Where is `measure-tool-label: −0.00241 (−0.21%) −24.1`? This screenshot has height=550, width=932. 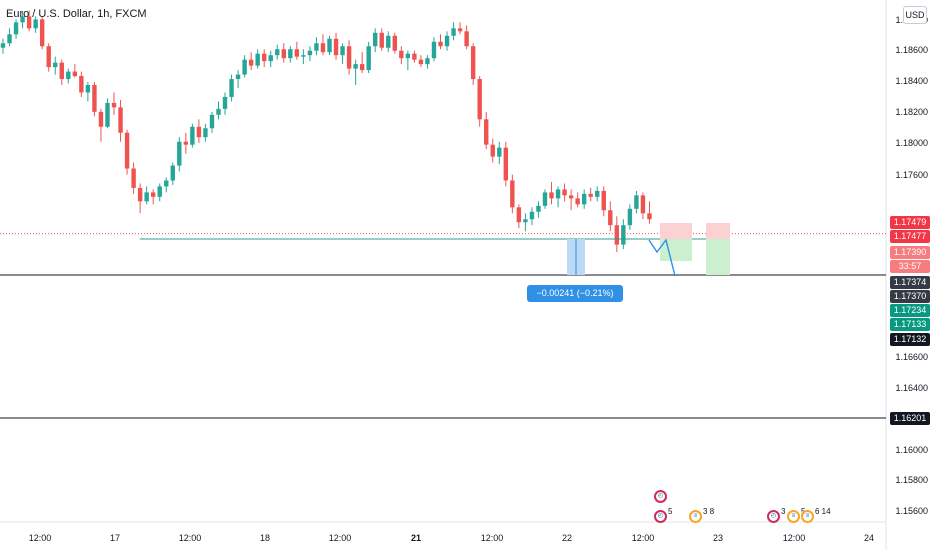 measure-tool-label: −0.00241 (−0.21%) −24.1 is located at coordinates (575, 300).